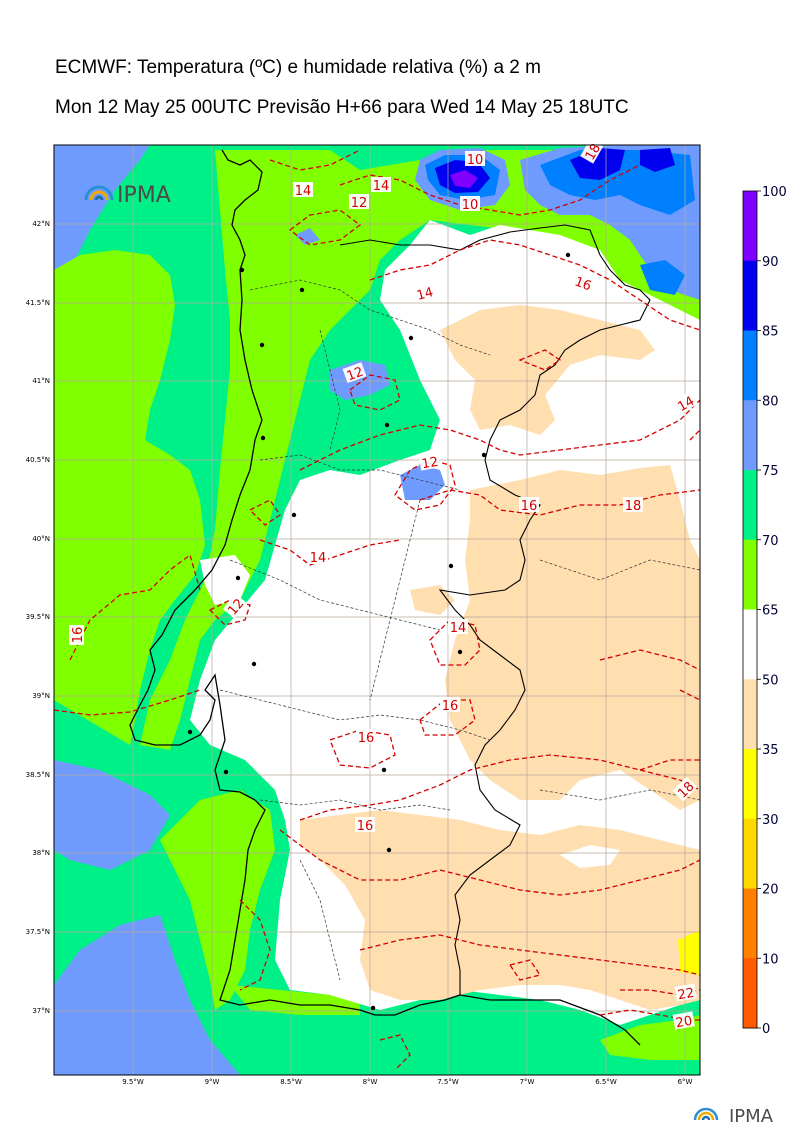  What do you see at coordinates (144, 195) in the screenshot?
I see `map-logo-text: IPMA` at bounding box center [144, 195].